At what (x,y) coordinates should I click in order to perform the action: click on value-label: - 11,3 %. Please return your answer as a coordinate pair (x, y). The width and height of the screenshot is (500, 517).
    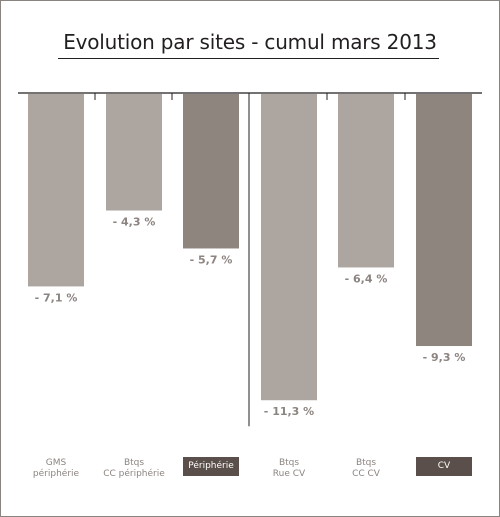
    Looking at the image, I should click on (289, 411).